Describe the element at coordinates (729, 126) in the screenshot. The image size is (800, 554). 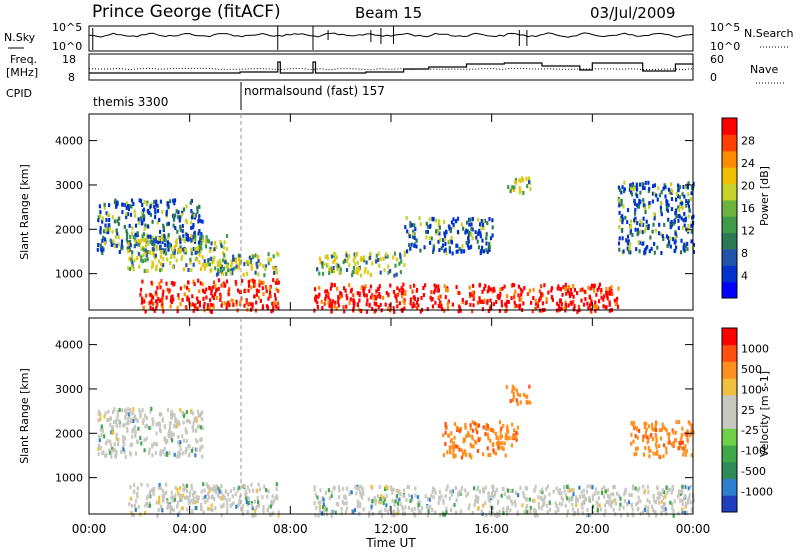
I see `colorbar-swatch` at that location.